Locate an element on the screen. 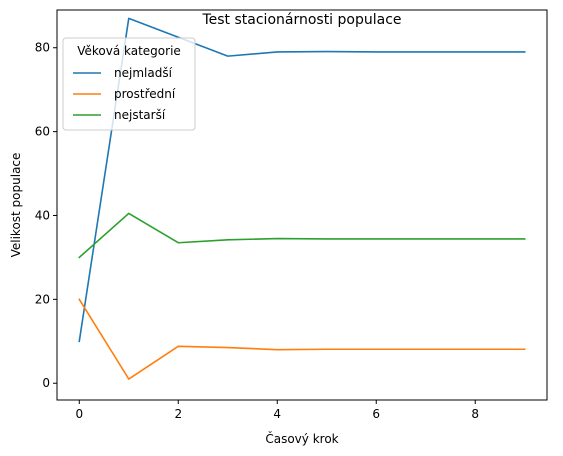 This screenshot has width=563, height=456. legend-label-3: nejstarší is located at coordinates (140, 115).